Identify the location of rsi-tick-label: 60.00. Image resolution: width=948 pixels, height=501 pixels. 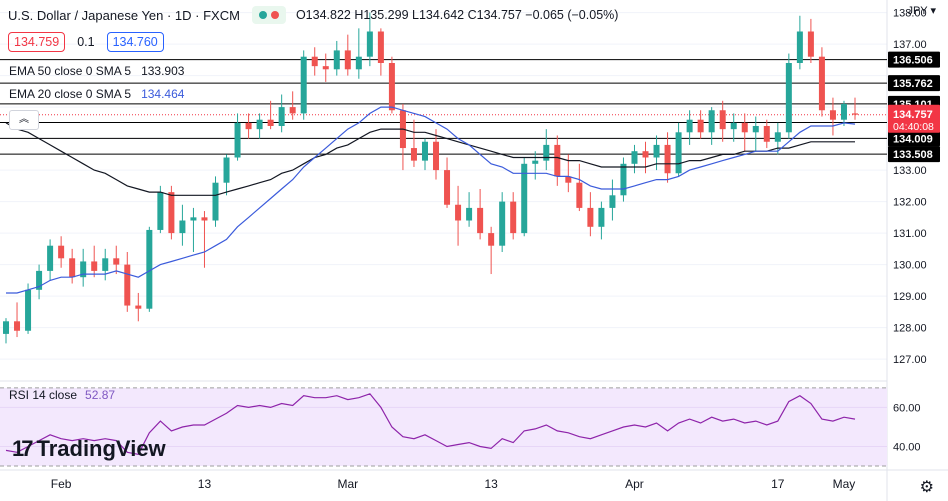
(907, 408).